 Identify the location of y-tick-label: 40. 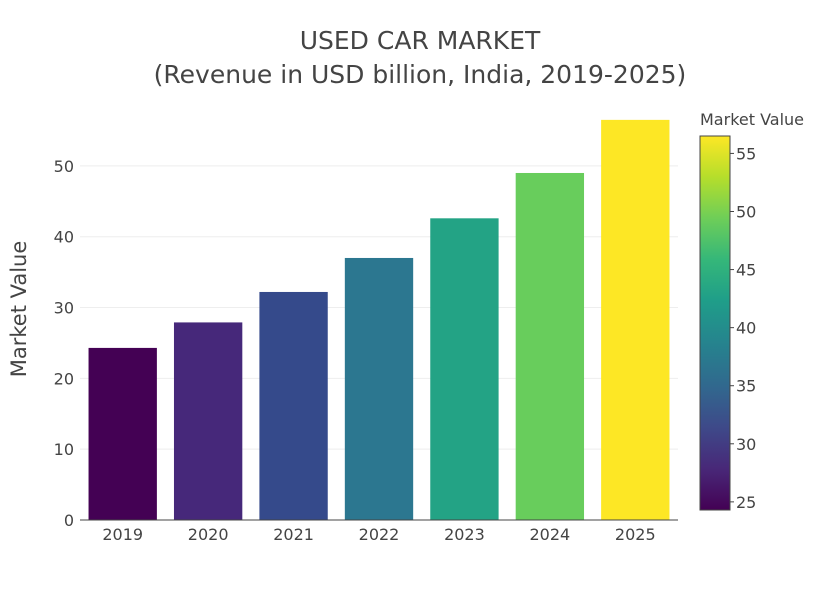
(64, 237).